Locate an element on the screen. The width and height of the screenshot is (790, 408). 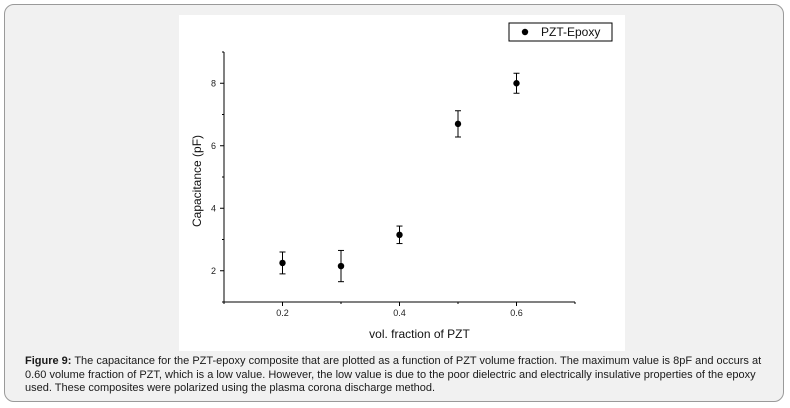
legend-marker is located at coordinates (525, 32).